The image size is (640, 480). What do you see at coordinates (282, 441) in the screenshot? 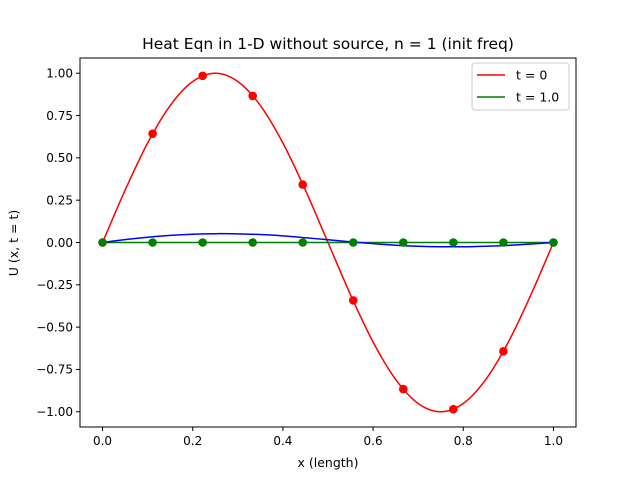
I see `x-tick-label: 0.4` at bounding box center [282, 441].